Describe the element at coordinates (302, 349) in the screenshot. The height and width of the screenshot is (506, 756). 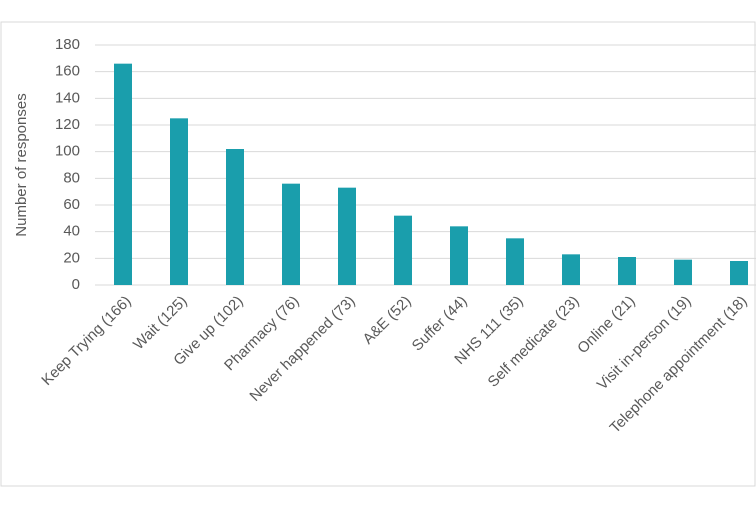
I see `x-tick-label: Never happened (73)` at that location.